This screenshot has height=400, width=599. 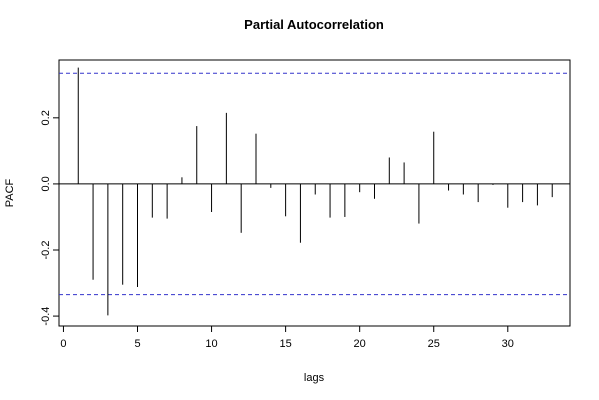 What do you see at coordinates (508, 344) in the screenshot?
I see `x-tick-label-30: 30` at bounding box center [508, 344].